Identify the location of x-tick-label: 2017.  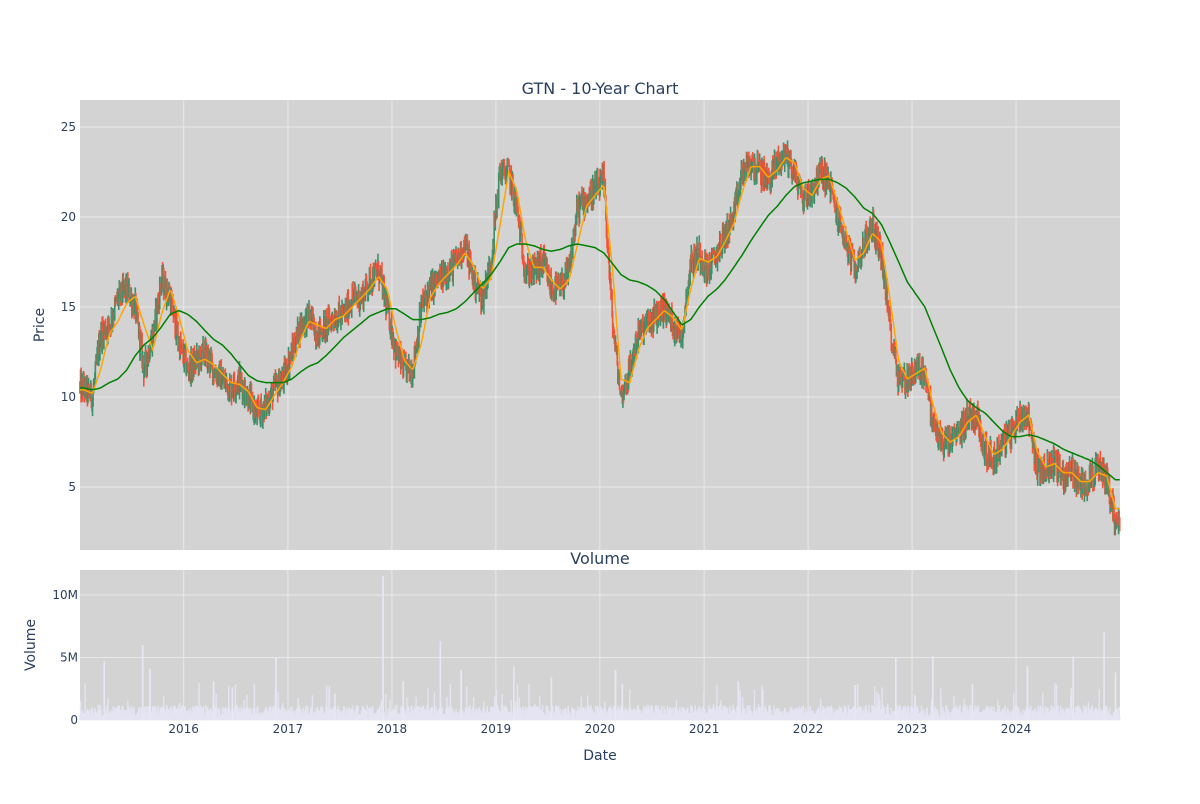
(288, 729).